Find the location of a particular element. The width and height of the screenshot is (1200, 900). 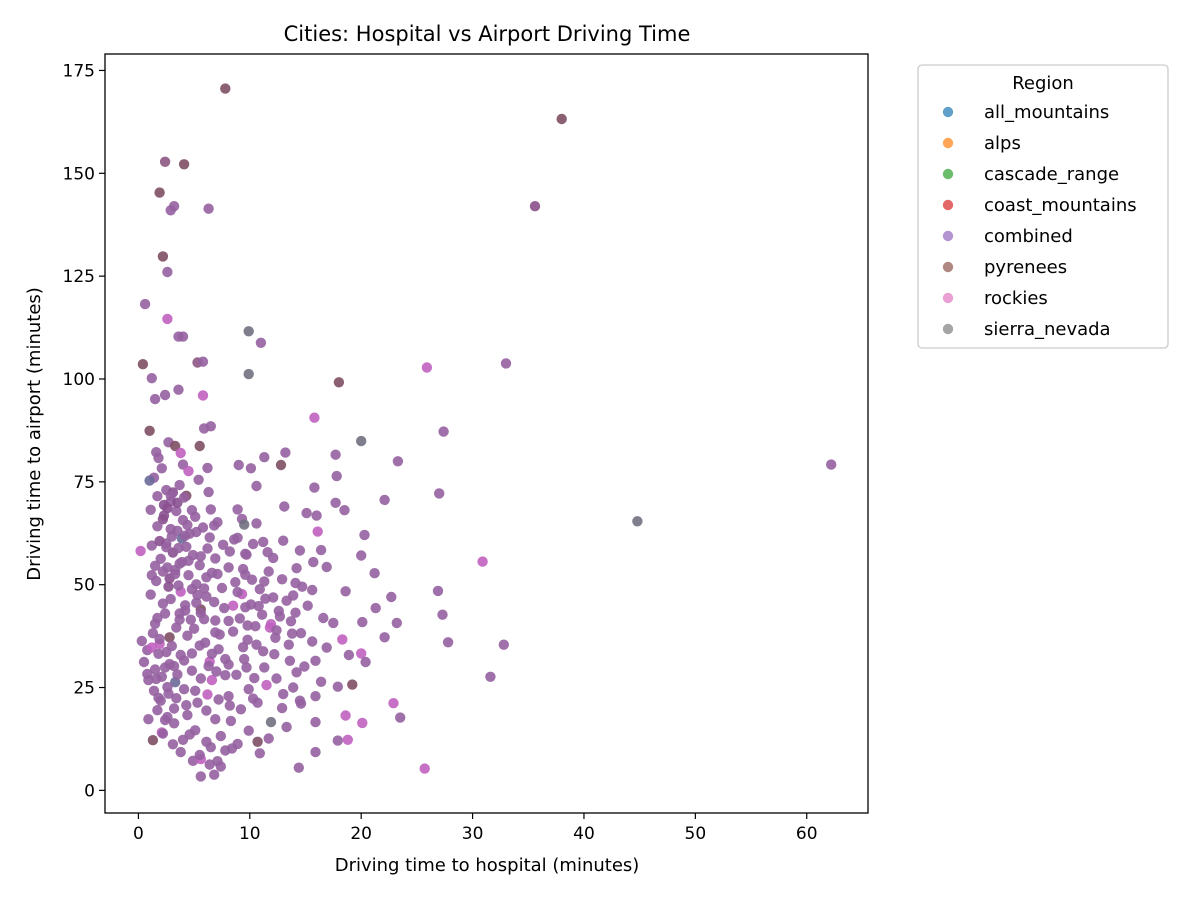

y-tick-label: 50 is located at coordinates (84, 586).